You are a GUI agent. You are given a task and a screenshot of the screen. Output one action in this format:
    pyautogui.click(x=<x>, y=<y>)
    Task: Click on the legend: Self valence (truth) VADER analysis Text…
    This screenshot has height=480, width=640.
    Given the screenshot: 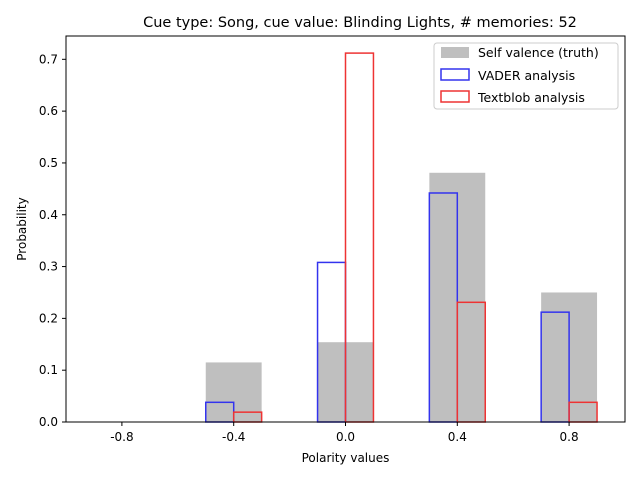 What is the action you would take?
    pyautogui.click(x=526, y=76)
    